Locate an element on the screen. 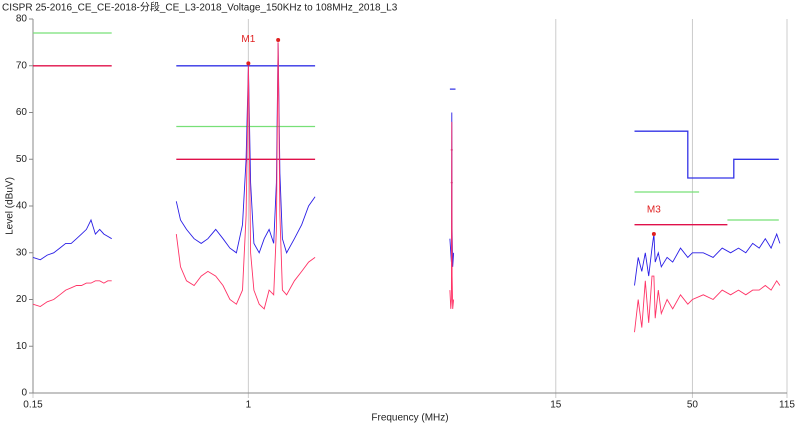 This screenshot has height=424, width=796. y-tick-label: 0 is located at coordinates (24, 393).